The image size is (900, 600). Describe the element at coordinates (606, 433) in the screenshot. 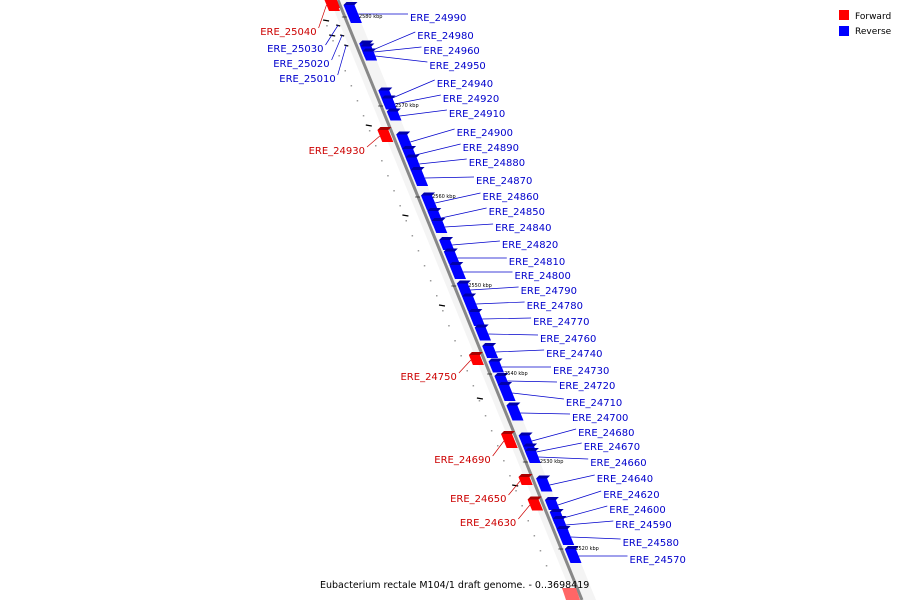

I see `gene-label: ERE_24680` at that location.